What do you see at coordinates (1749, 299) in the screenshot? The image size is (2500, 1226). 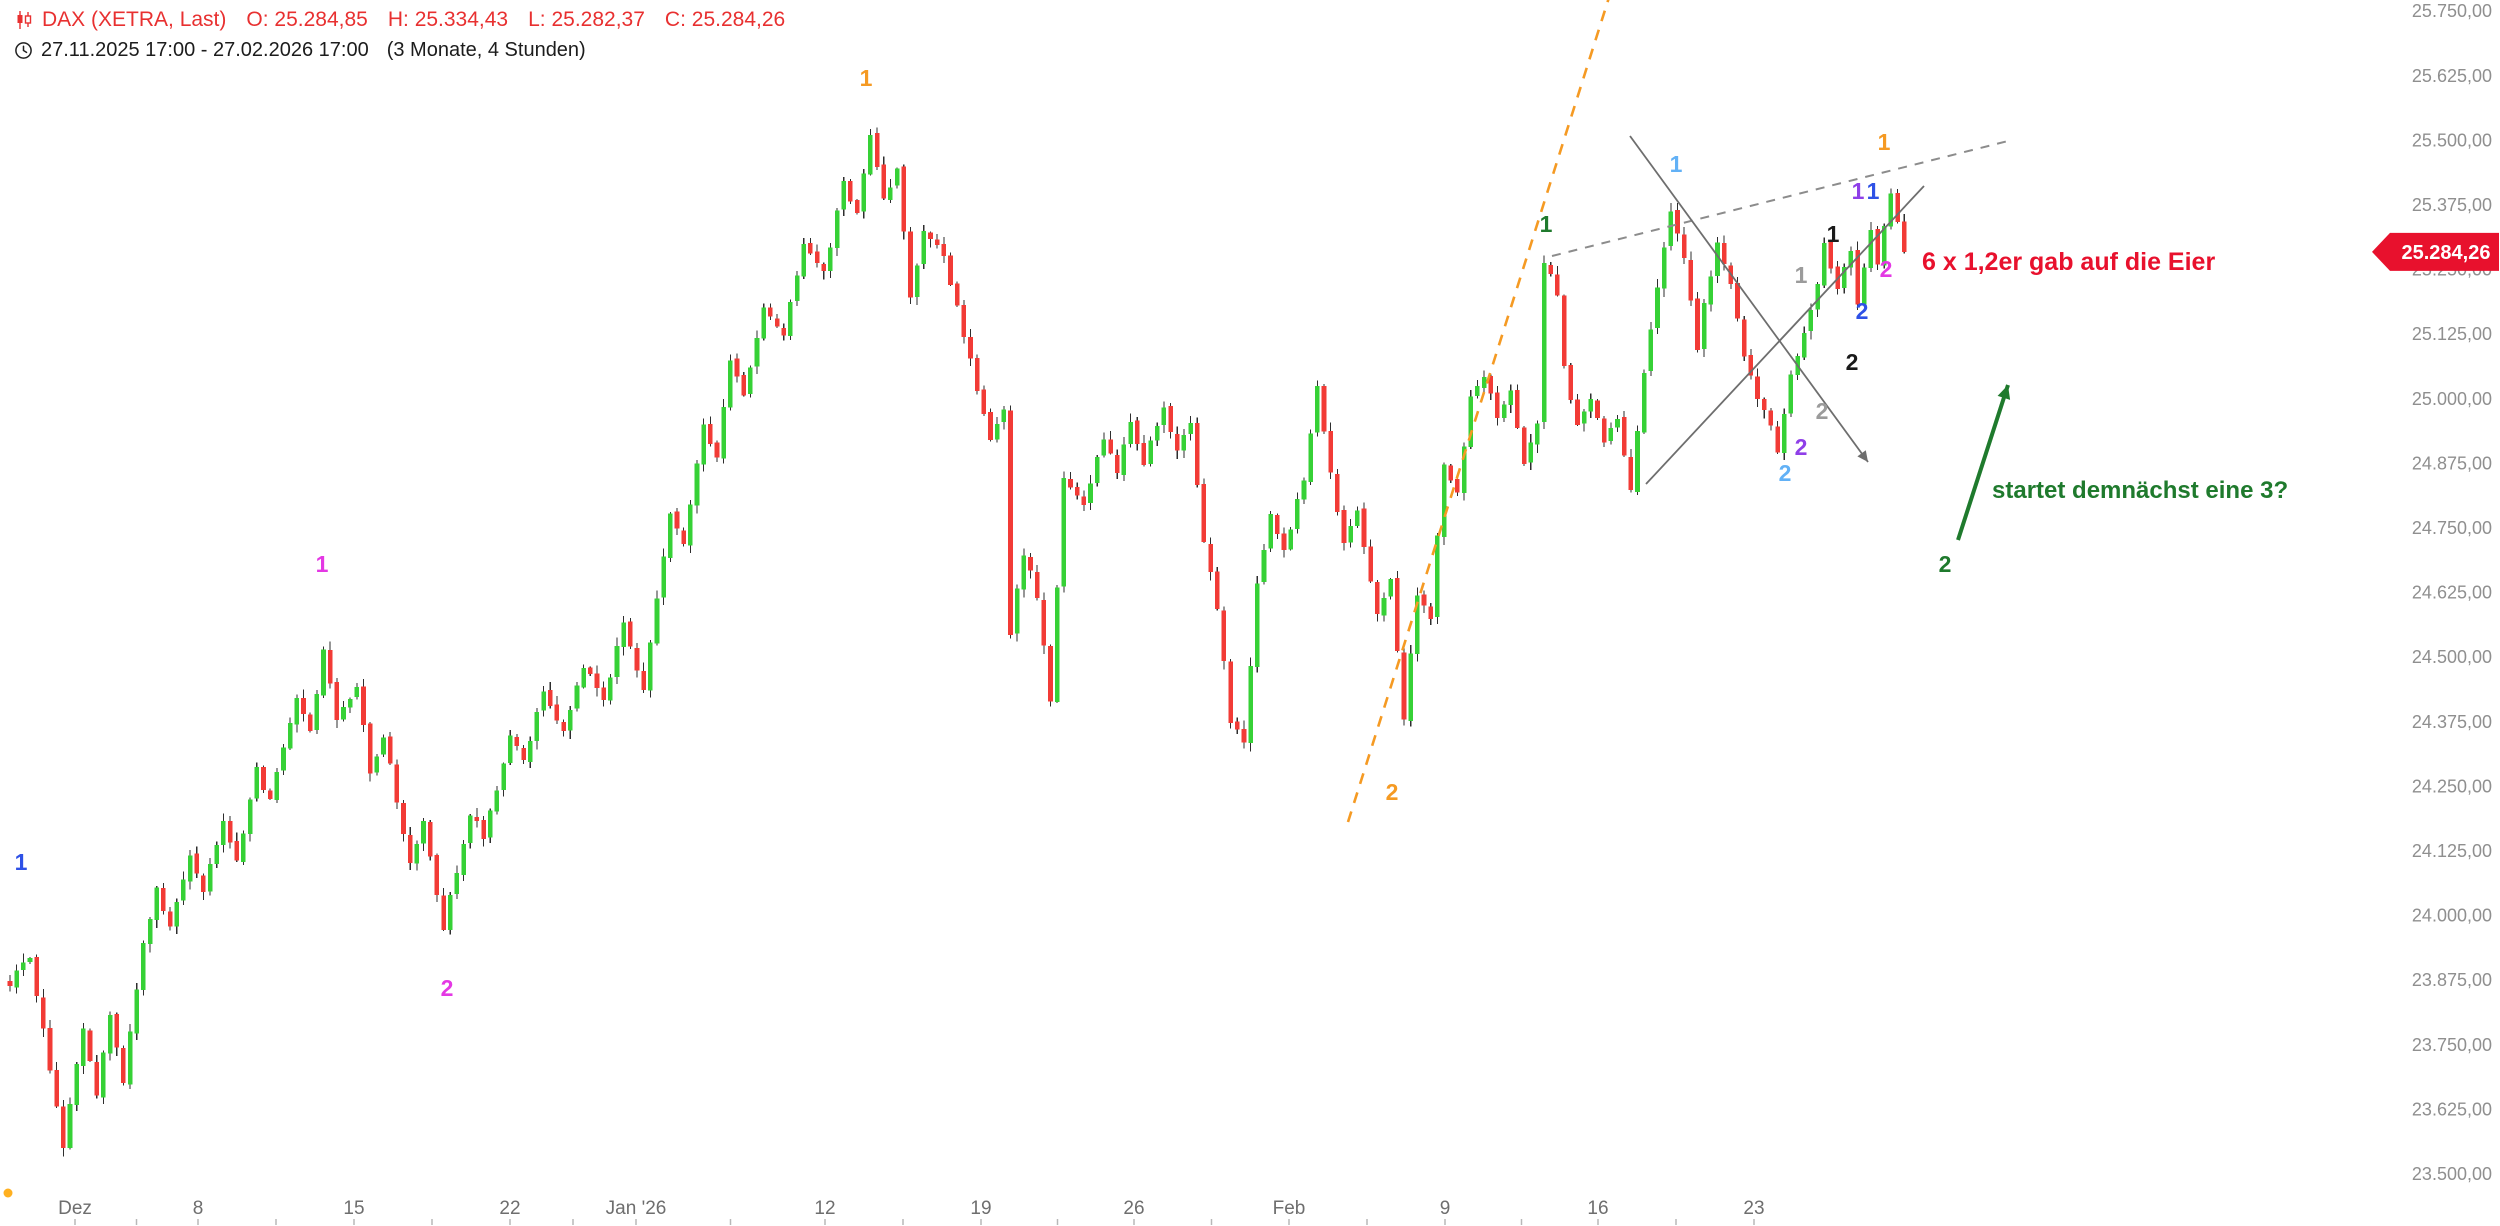 I see `descending-gray-trendline` at bounding box center [1749, 299].